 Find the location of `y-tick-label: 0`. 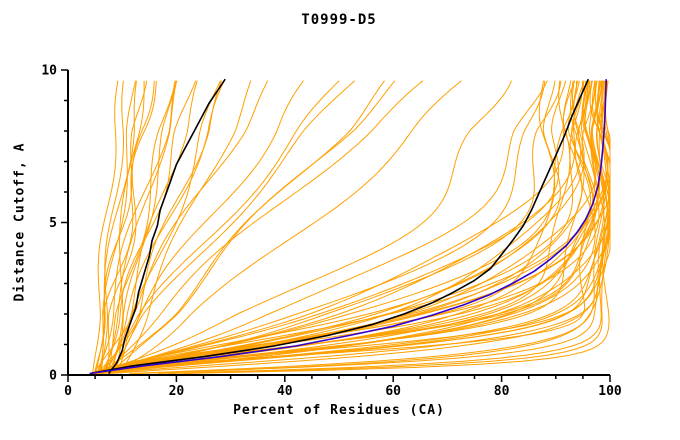

y-tick-label: 0 is located at coordinates (53, 376).